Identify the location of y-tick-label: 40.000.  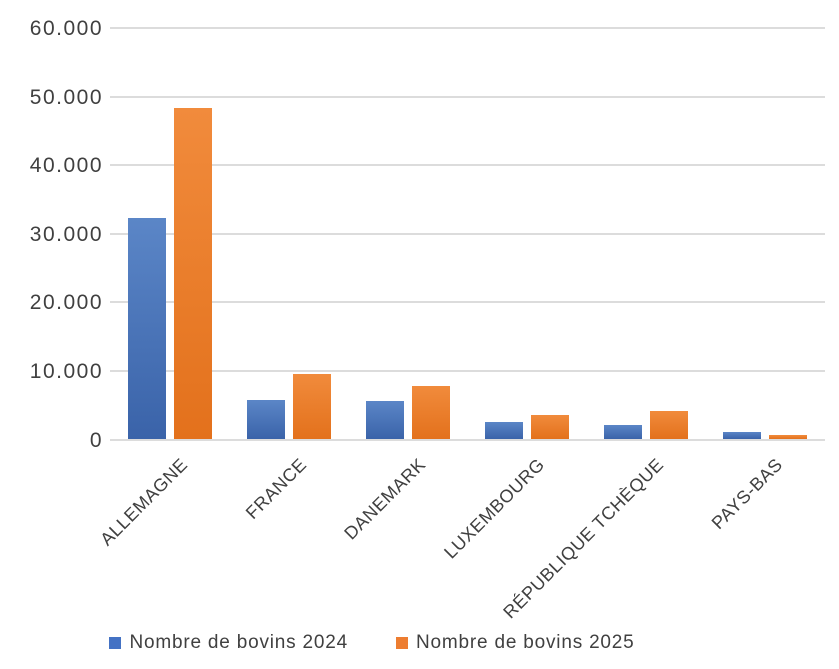
(66, 166).